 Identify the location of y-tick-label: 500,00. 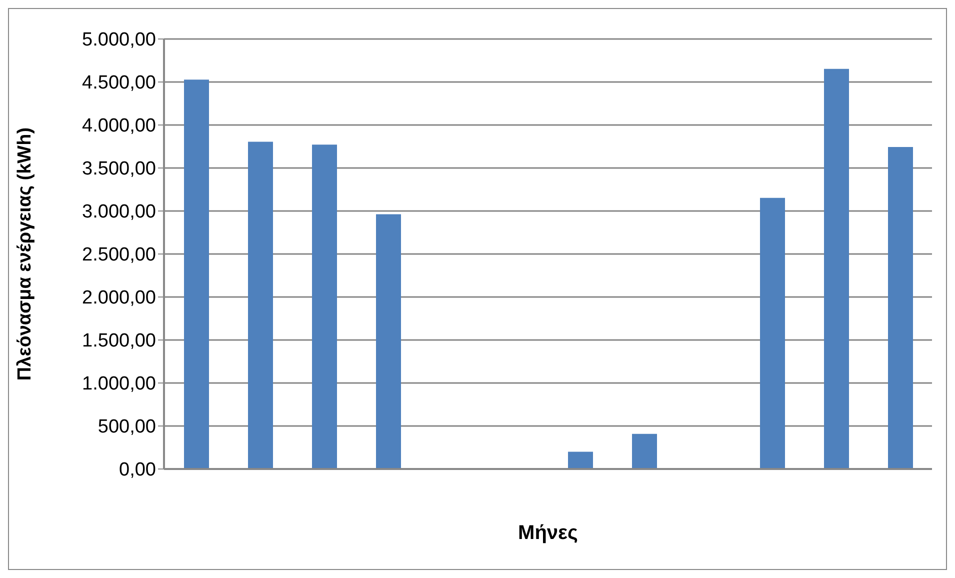
(127, 427).